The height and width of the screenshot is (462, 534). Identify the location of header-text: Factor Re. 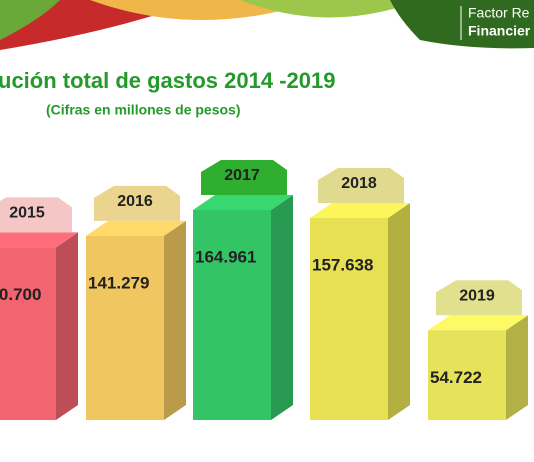
(499, 13).